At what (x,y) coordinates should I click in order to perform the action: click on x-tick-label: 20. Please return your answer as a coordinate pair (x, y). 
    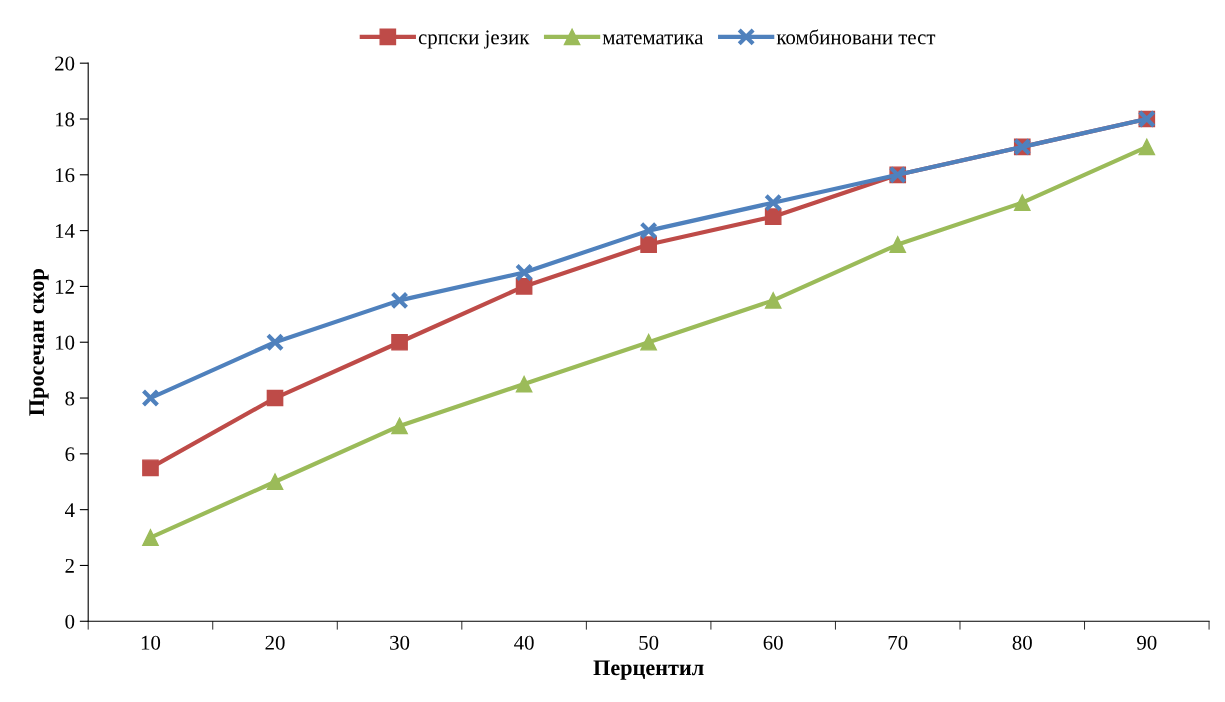
    Looking at the image, I should click on (275, 642).